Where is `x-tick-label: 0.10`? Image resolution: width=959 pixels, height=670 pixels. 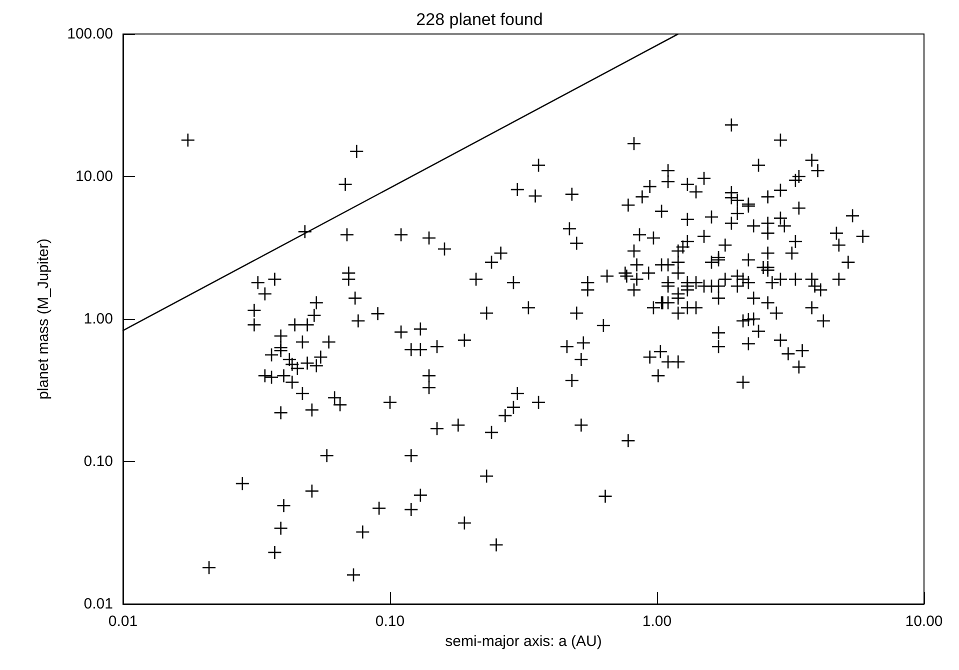
x-tick-label: 0.10 is located at coordinates (390, 621).